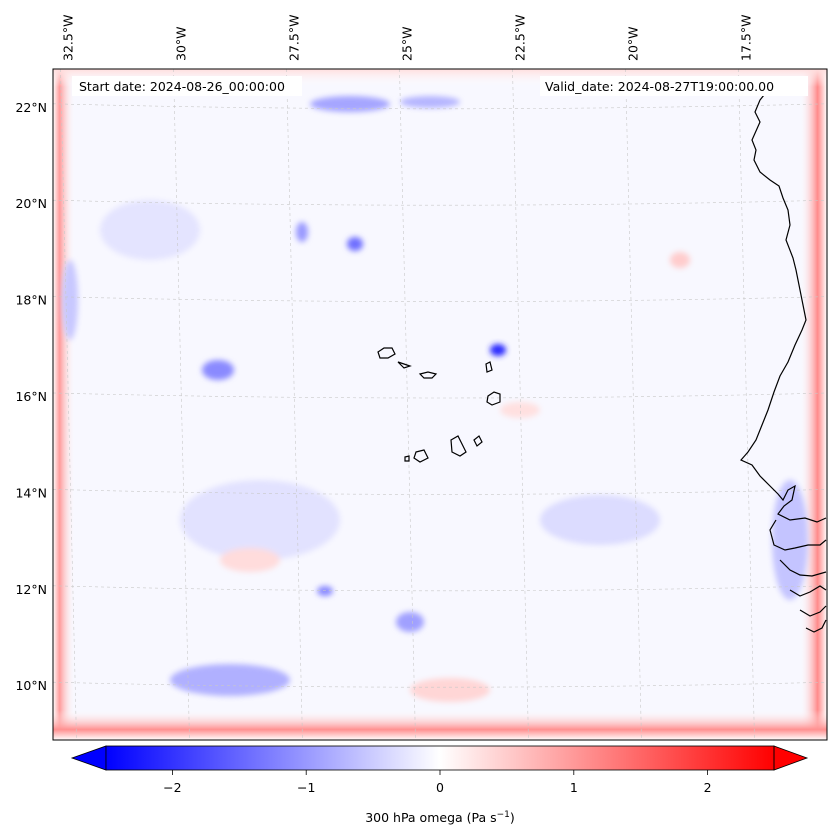  I want to click on valid-date-box, so click(674, 86).